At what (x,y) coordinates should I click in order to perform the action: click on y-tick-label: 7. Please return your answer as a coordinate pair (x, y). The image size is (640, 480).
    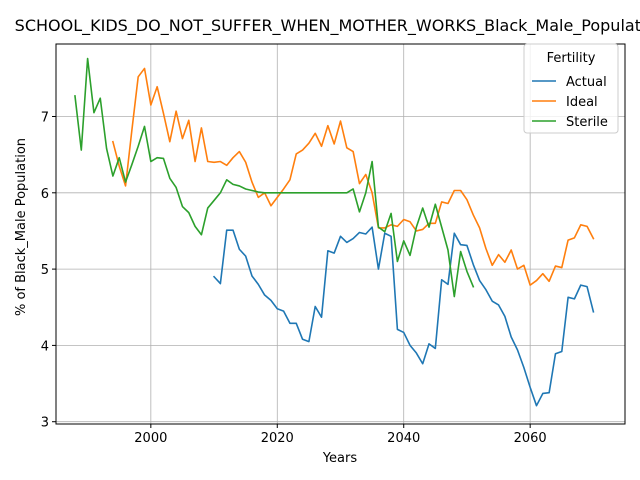
    Looking at the image, I should click on (45, 117).